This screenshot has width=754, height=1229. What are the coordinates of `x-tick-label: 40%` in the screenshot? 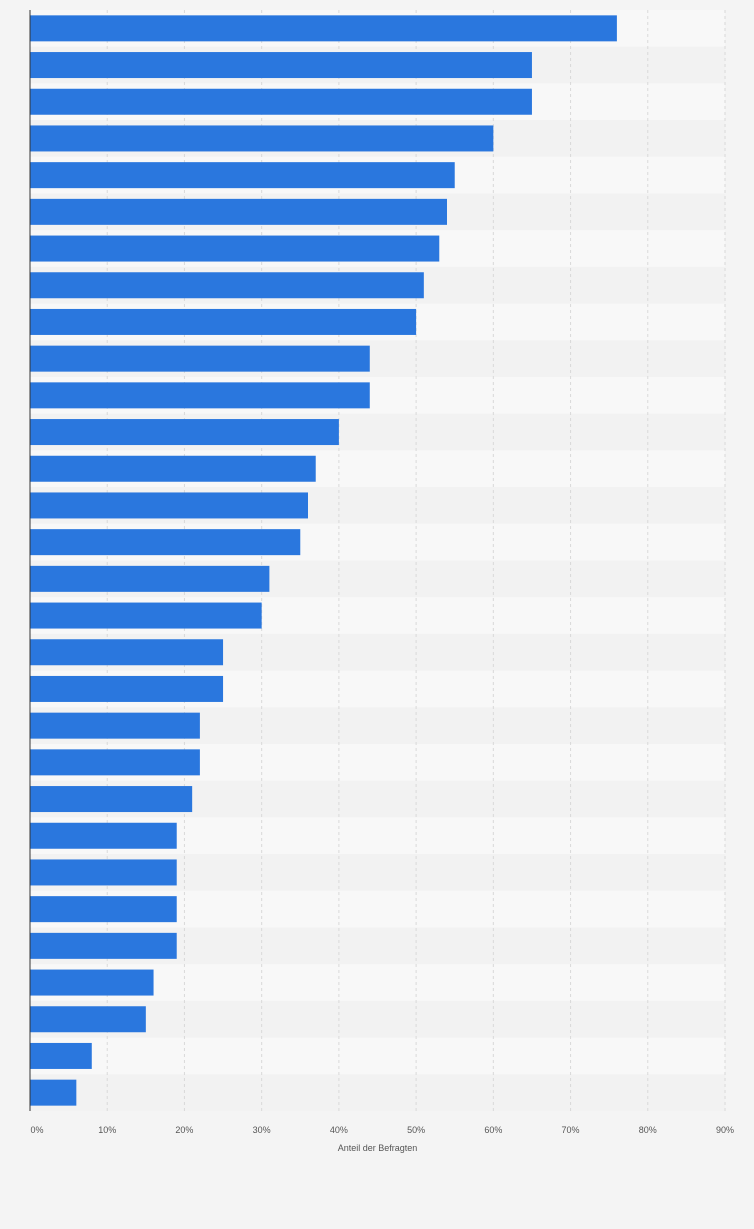 It's located at (339, 1130).